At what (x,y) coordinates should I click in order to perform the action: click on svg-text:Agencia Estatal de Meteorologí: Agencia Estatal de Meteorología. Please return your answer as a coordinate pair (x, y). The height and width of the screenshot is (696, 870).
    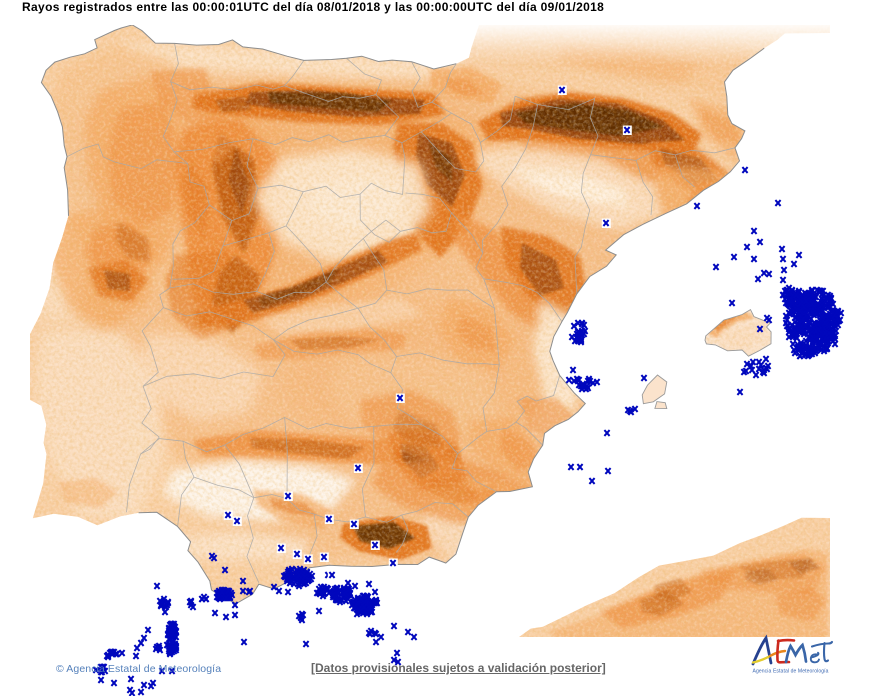
    Looking at the image, I should click on (791, 672).